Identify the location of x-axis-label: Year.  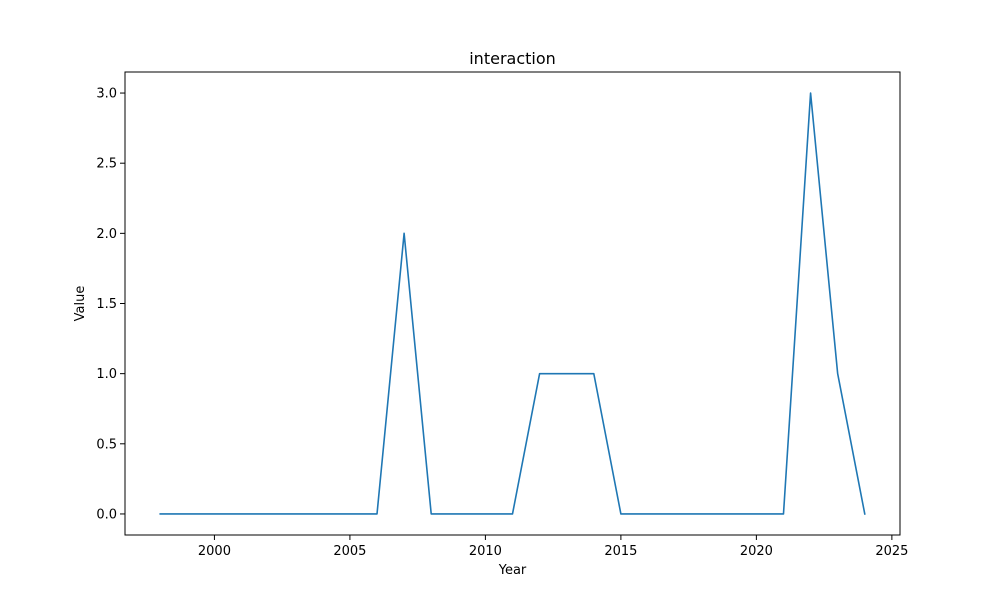
(512, 570).